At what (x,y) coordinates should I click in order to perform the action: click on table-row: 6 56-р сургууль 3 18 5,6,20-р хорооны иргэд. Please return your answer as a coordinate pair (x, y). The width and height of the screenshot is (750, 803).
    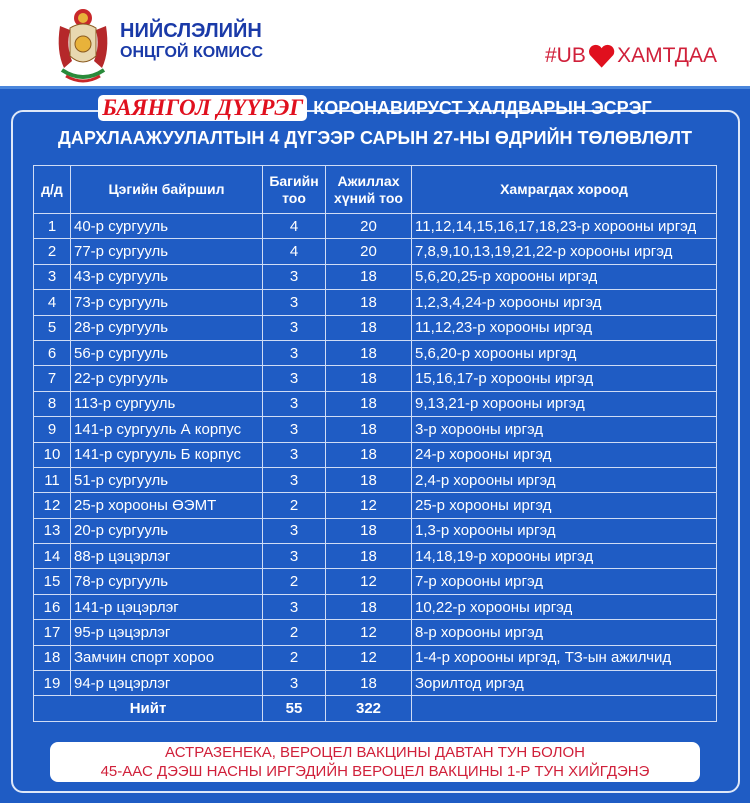
    Looking at the image, I should click on (375, 353).